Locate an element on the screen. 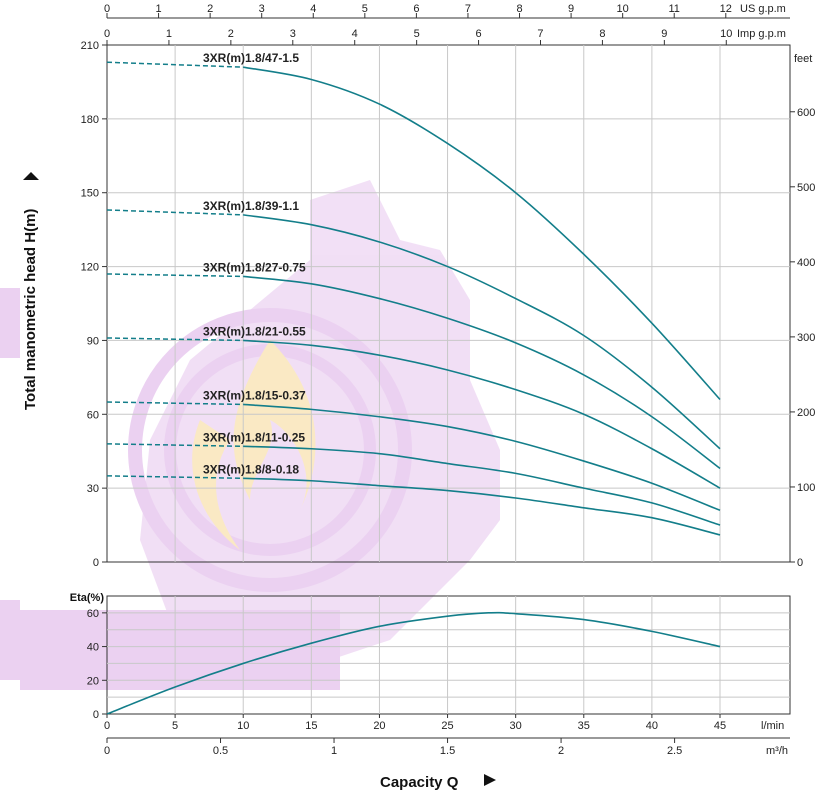 This screenshot has width=827, height=795. lmin-tick-label: 25 is located at coordinates (447, 726).